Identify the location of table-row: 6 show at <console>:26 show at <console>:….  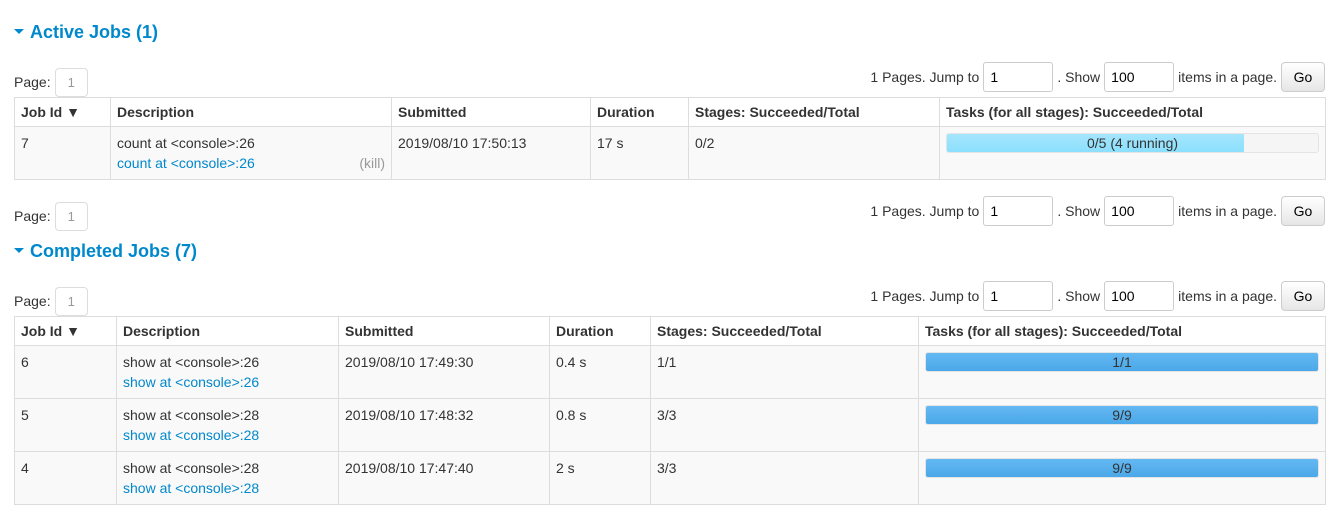
(670, 372).